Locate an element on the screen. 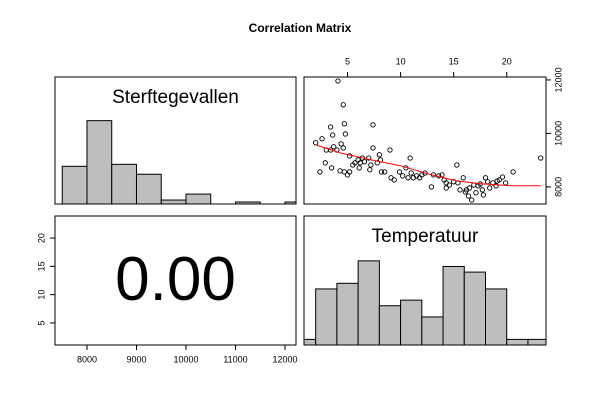 The image size is (600, 400). x-tick-label: 20 is located at coordinates (507, 61).